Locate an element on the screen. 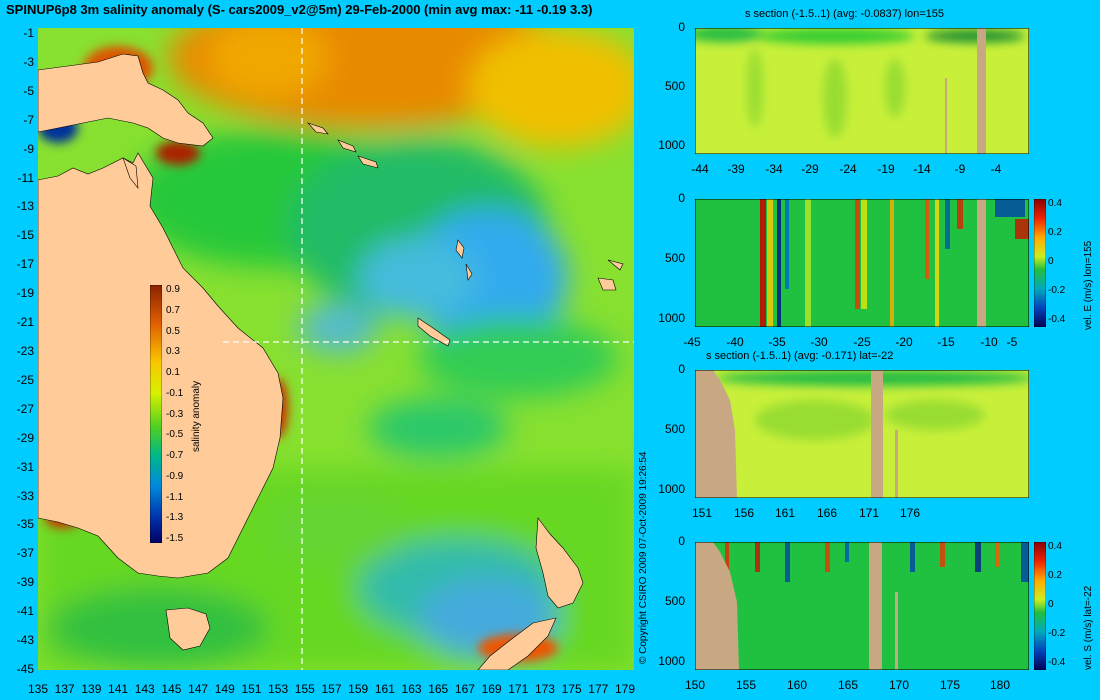 This screenshot has height=700, width=1100. p4-depth-tick: 0 is located at coordinates (681, 541).